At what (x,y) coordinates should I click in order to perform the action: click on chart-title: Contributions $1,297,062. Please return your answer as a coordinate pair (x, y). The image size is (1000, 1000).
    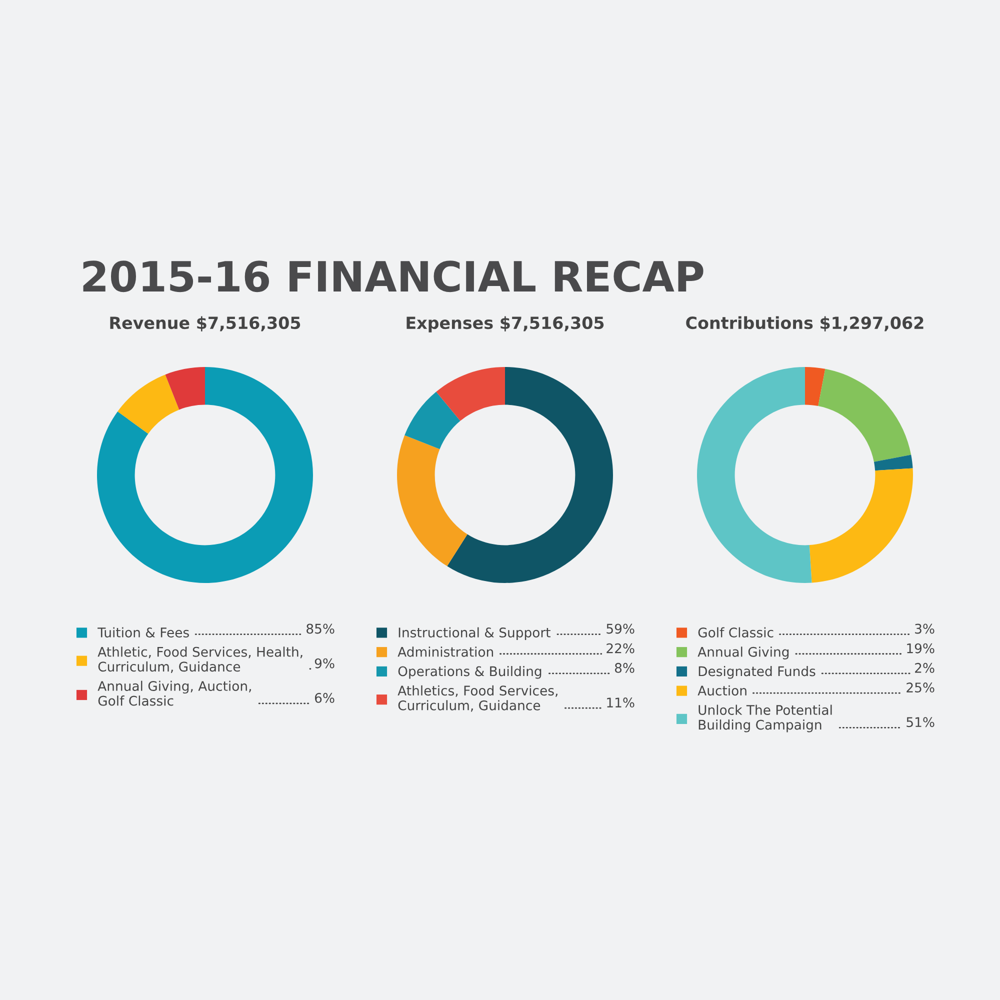
    Looking at the image, I should click on (805, 324).